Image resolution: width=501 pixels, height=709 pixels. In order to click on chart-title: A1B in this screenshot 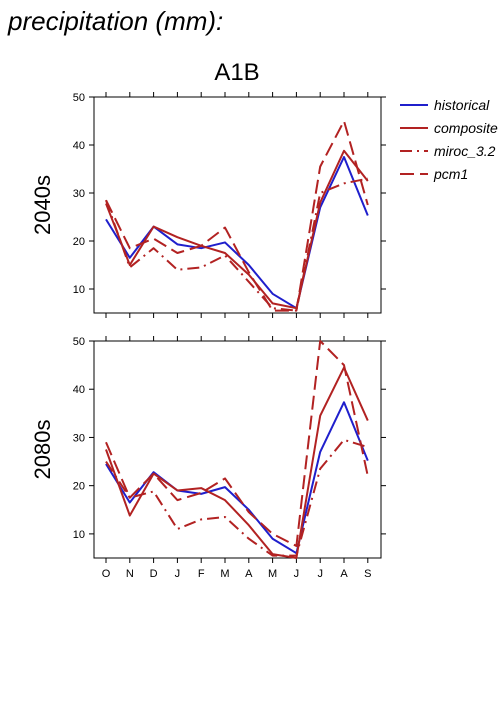, I will do `click(236, 72)`.